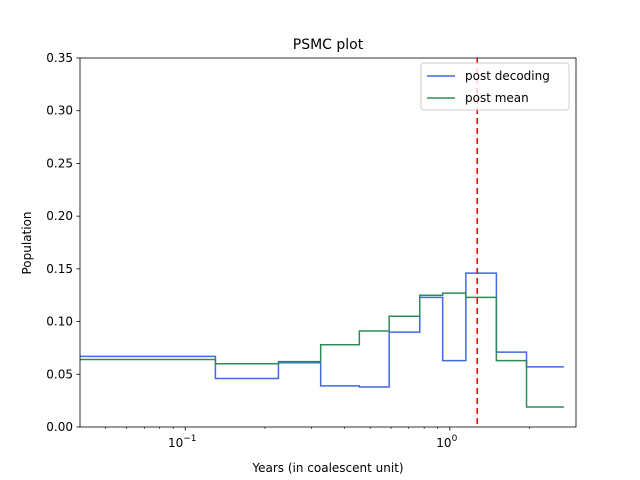  What do you see at coordinates (182, 442) in the screenshot?
I see `x-tick-label: 10⁻¹` at bounding box center [182, 442].